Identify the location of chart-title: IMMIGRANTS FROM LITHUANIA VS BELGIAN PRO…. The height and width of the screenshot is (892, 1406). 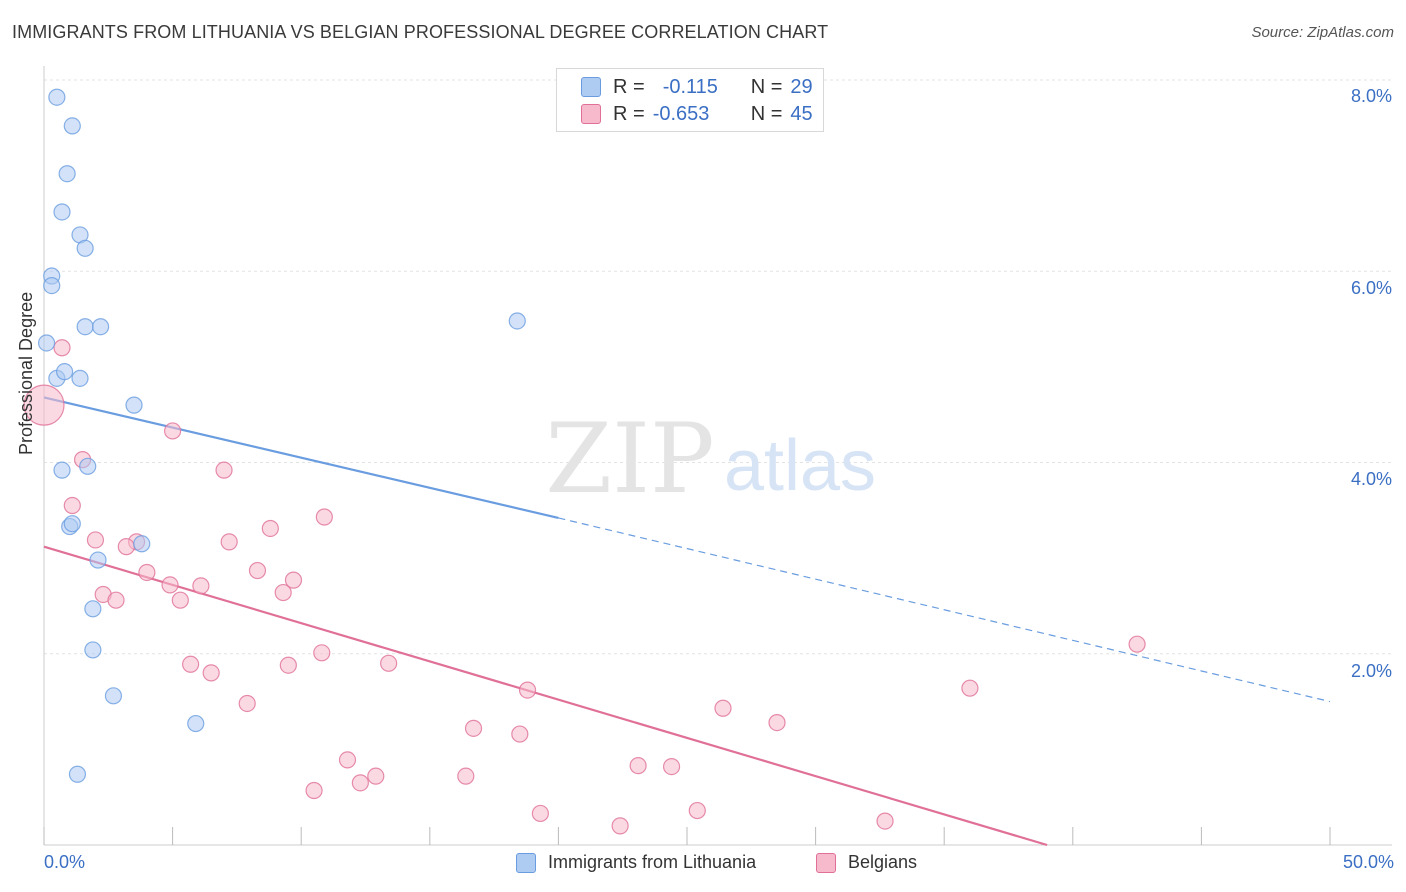
(420, 32).